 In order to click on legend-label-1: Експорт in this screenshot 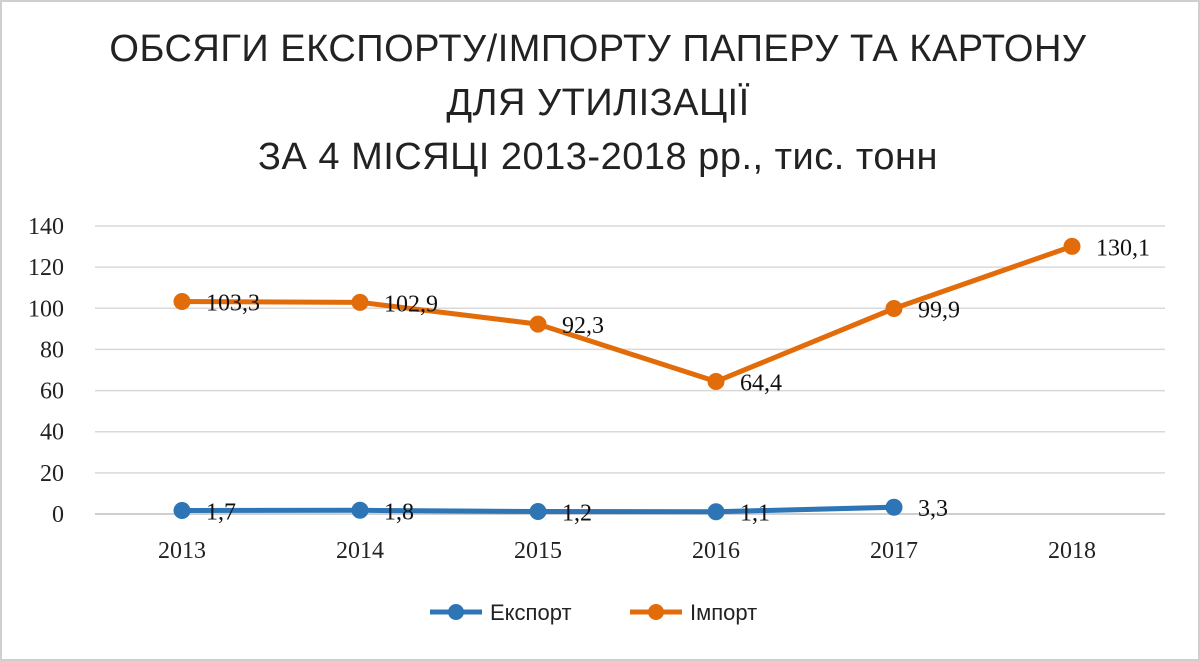, I will do `click(531, 612)`.